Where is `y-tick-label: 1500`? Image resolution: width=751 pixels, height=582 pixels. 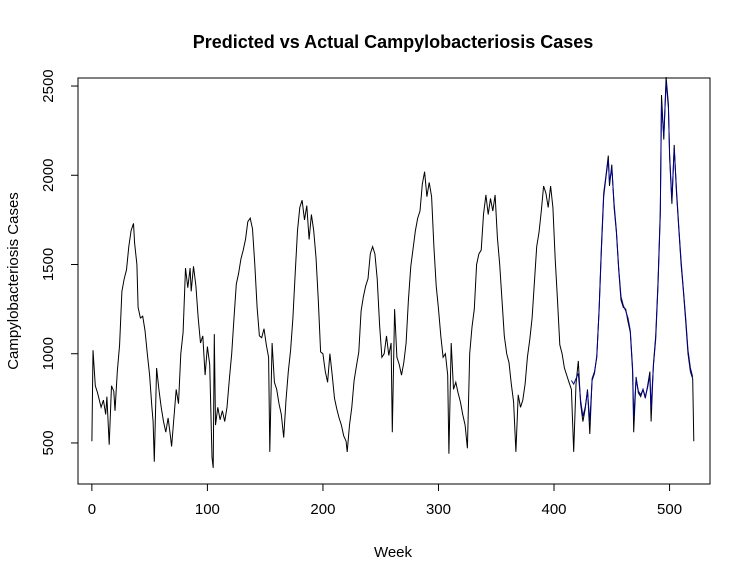
y-tick-label: 1500 is located at coordinates (48, 264).